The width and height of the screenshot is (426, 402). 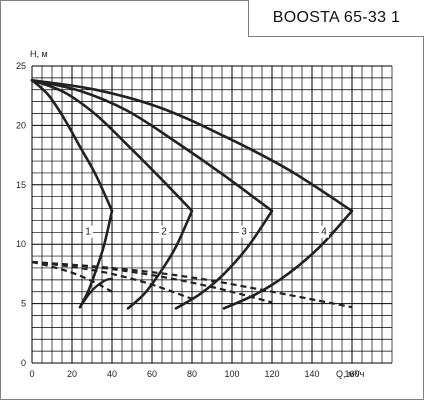 What do you see at coordinates (31, 374) in the screenshot?
I see `x-tick-label: 0` at bounding box center [31, 374].